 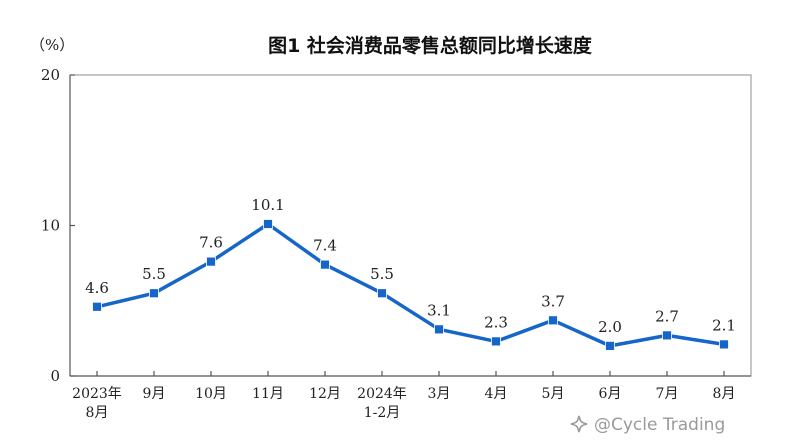 I want to click on x-tick-label: 5月, so click(x=553, y=394).